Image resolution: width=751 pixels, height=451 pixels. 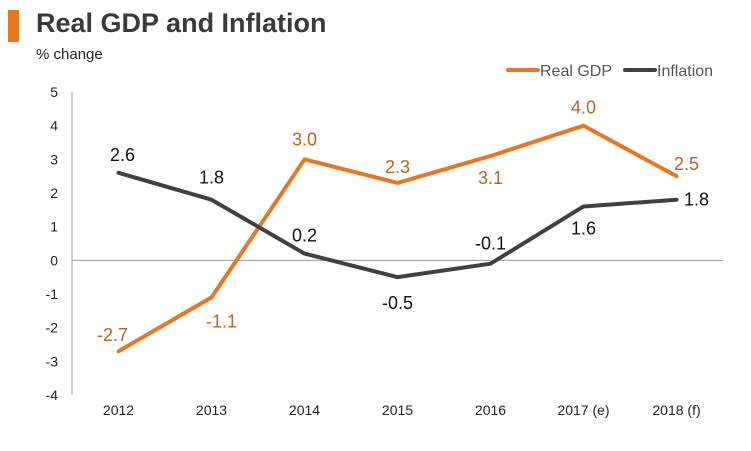 I want to click on data-label: 3.1, so click(x=490, y=178).